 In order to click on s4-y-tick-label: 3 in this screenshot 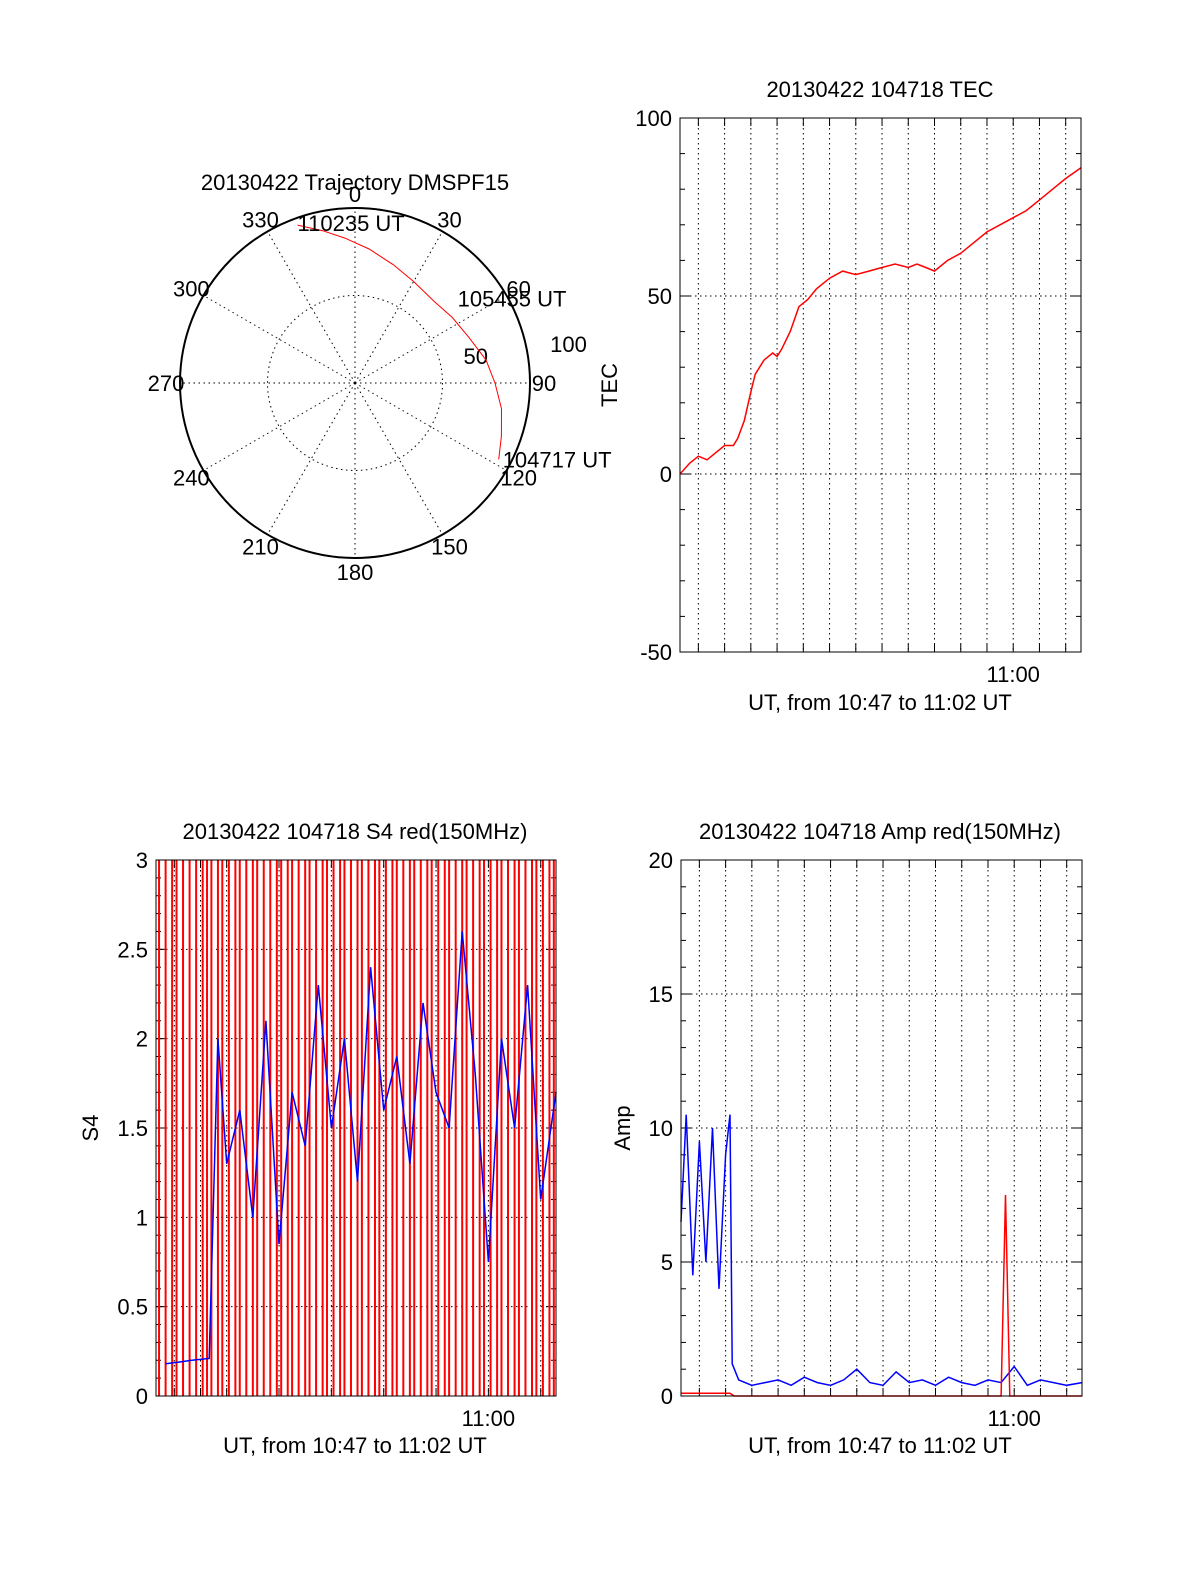, I will do `click(142, 860)`.